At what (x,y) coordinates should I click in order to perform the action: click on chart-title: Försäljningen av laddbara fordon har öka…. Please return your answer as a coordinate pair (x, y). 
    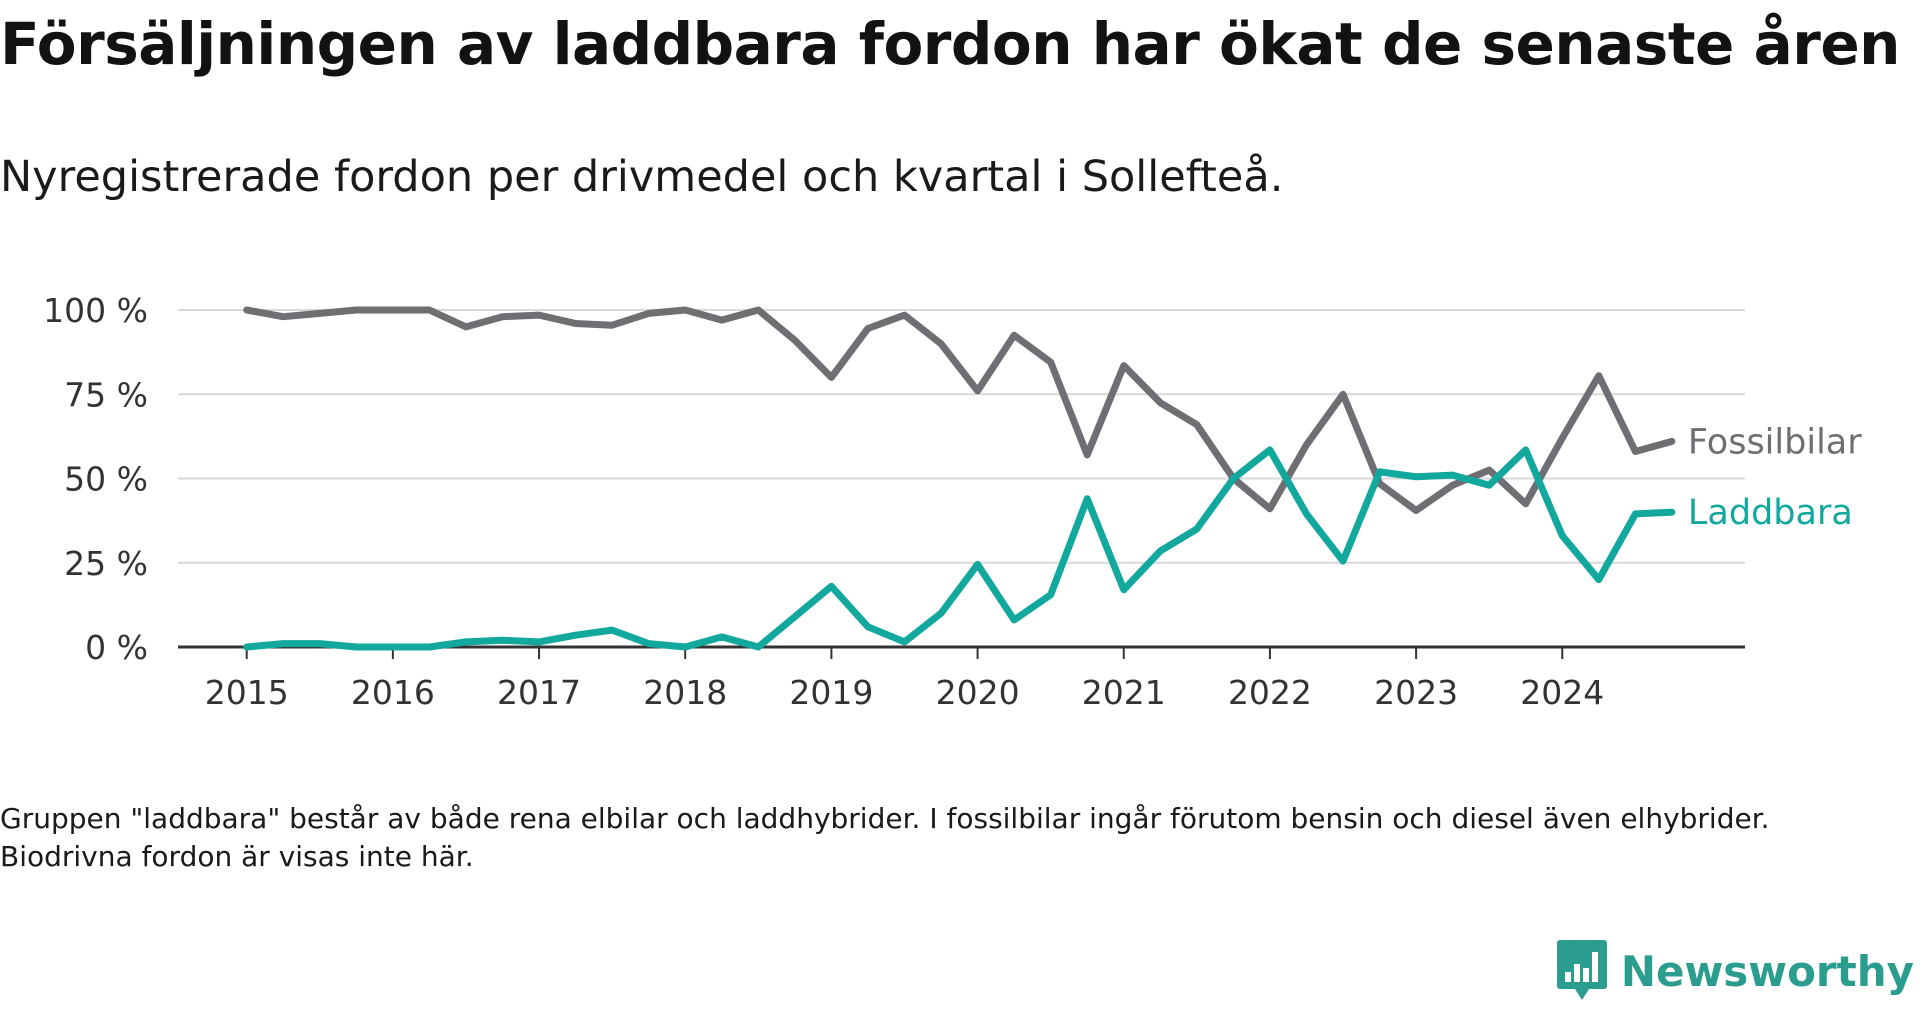
    Looking at the image, I should click on (950, 44).